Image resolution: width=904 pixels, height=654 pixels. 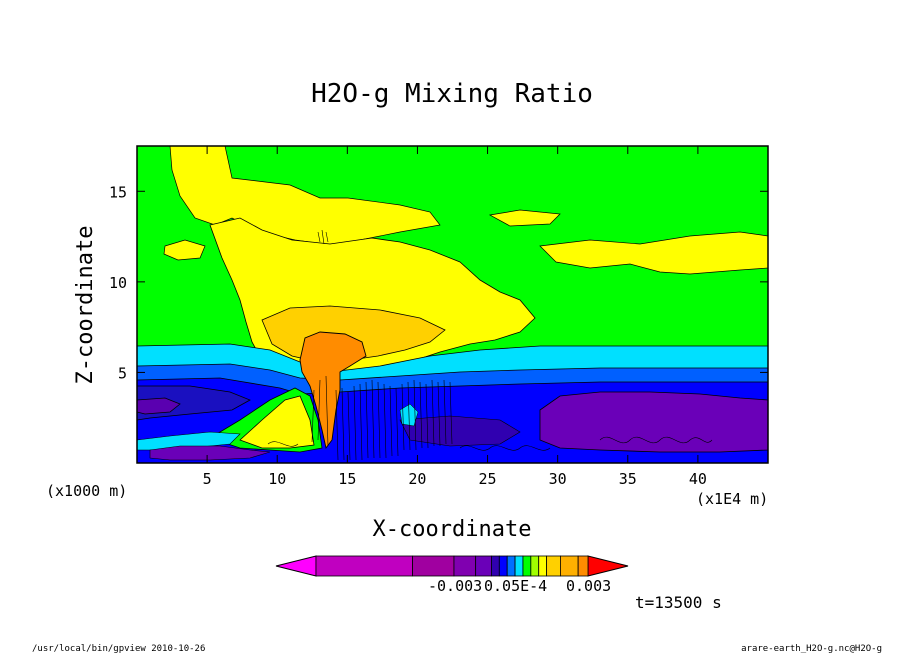 I want to click on region-purple-left, so click(x=159, y=406).